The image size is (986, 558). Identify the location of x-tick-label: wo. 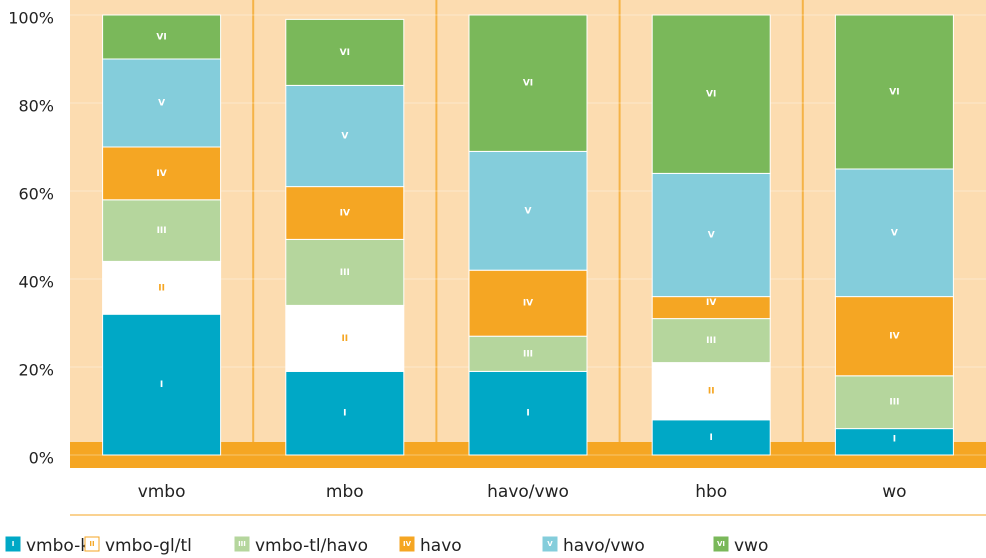
(894, 492).